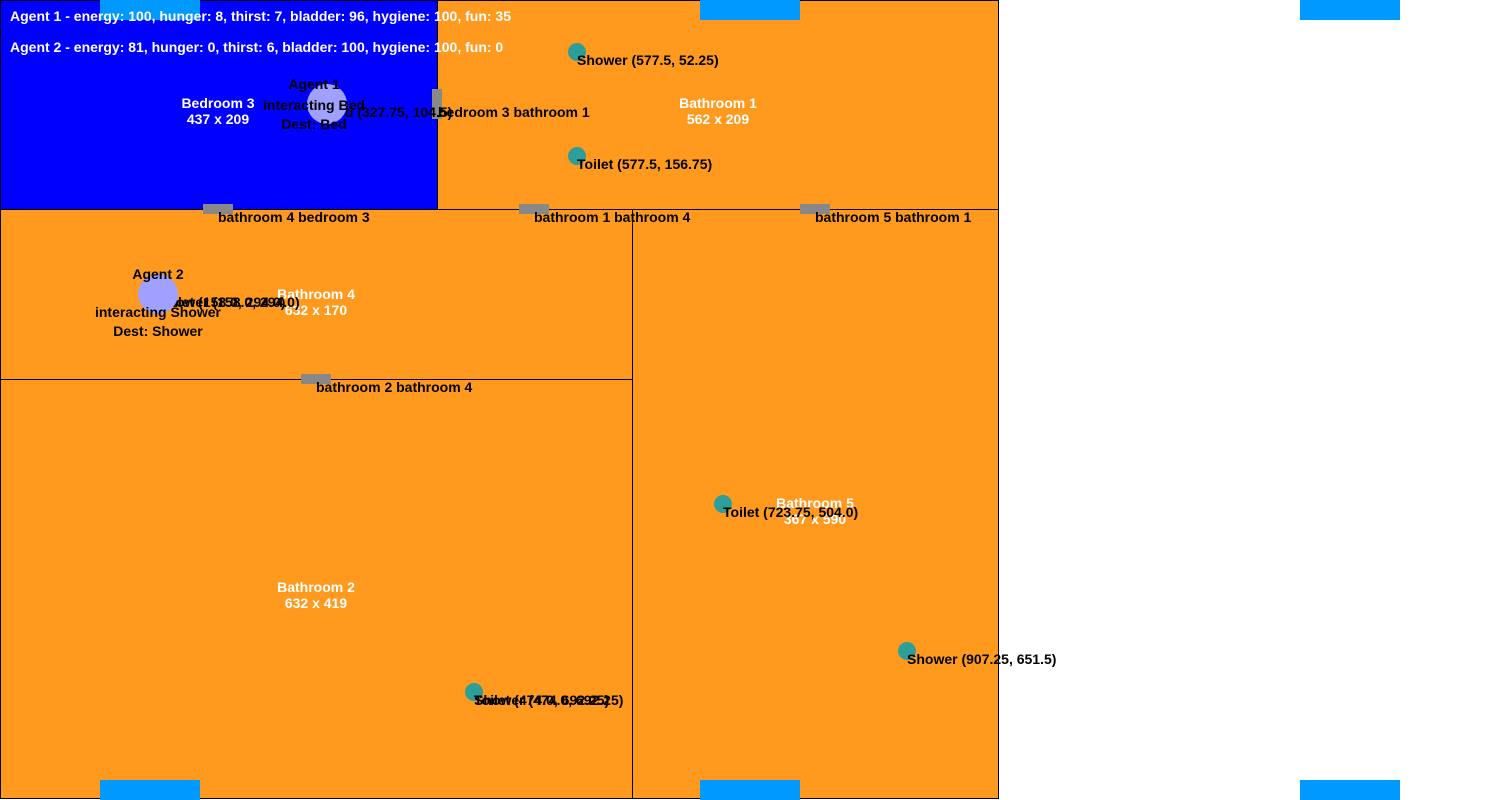 Image resolution: width=1500 pixels, height=800 pixels. I want to click on room-label-bedroom-3: Bedroom 3 437 x 209, so click(217, 111).